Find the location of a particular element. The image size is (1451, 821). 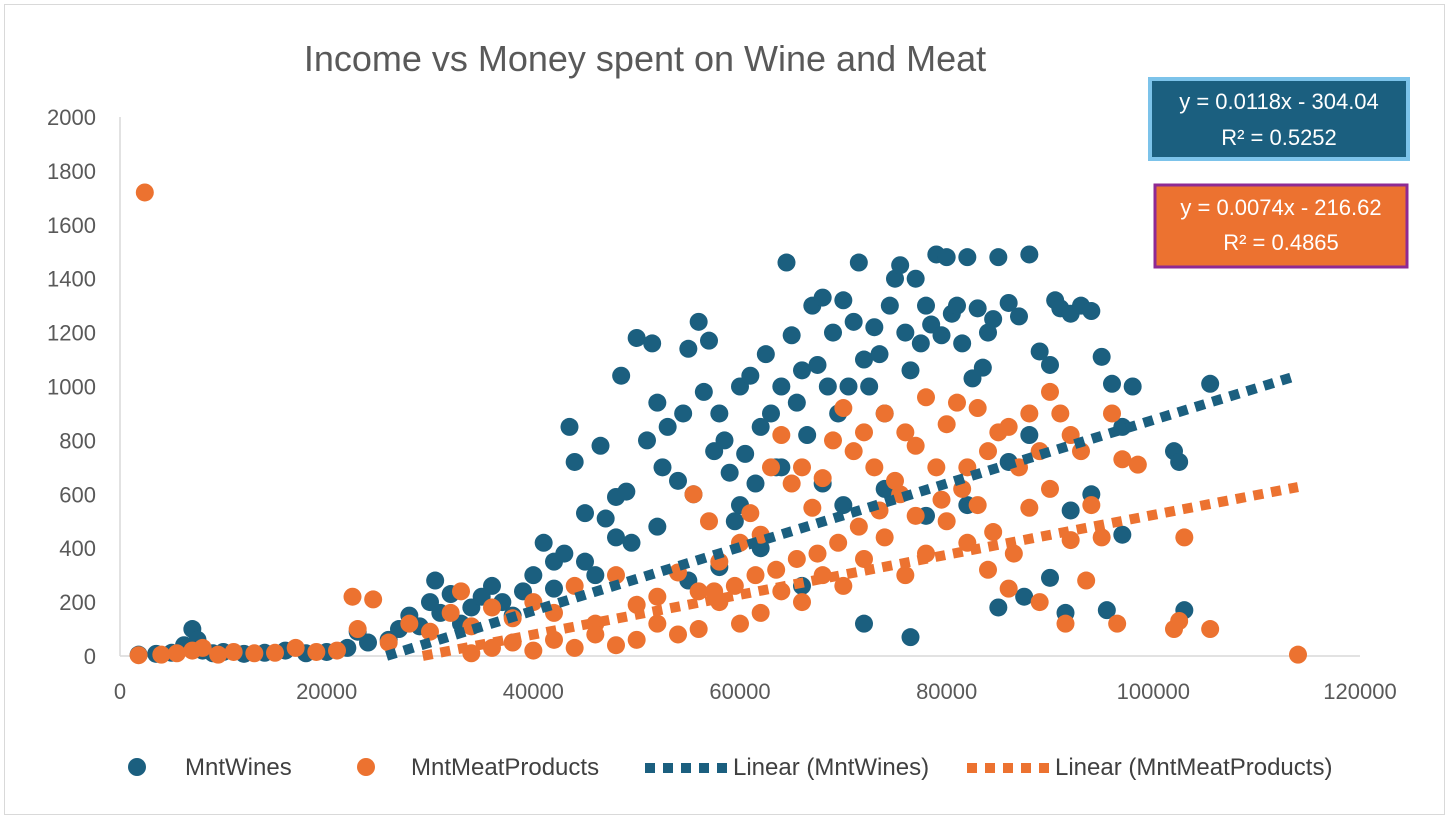

legend-marker-mntwines is located at coordinates (137, 767).